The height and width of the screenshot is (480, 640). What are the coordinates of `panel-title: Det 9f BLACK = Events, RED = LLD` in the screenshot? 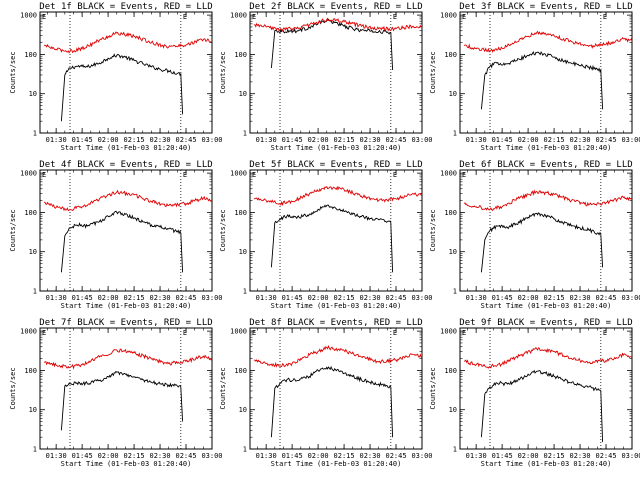 It's located at (545, 323).